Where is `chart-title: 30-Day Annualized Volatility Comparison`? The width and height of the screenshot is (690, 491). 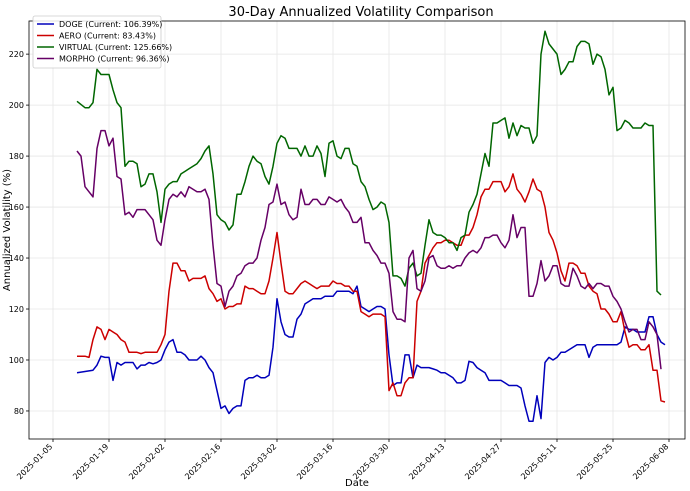 chart-title: 30-Day Annualized Volatility Comparison is located at coordinates (360, 12).